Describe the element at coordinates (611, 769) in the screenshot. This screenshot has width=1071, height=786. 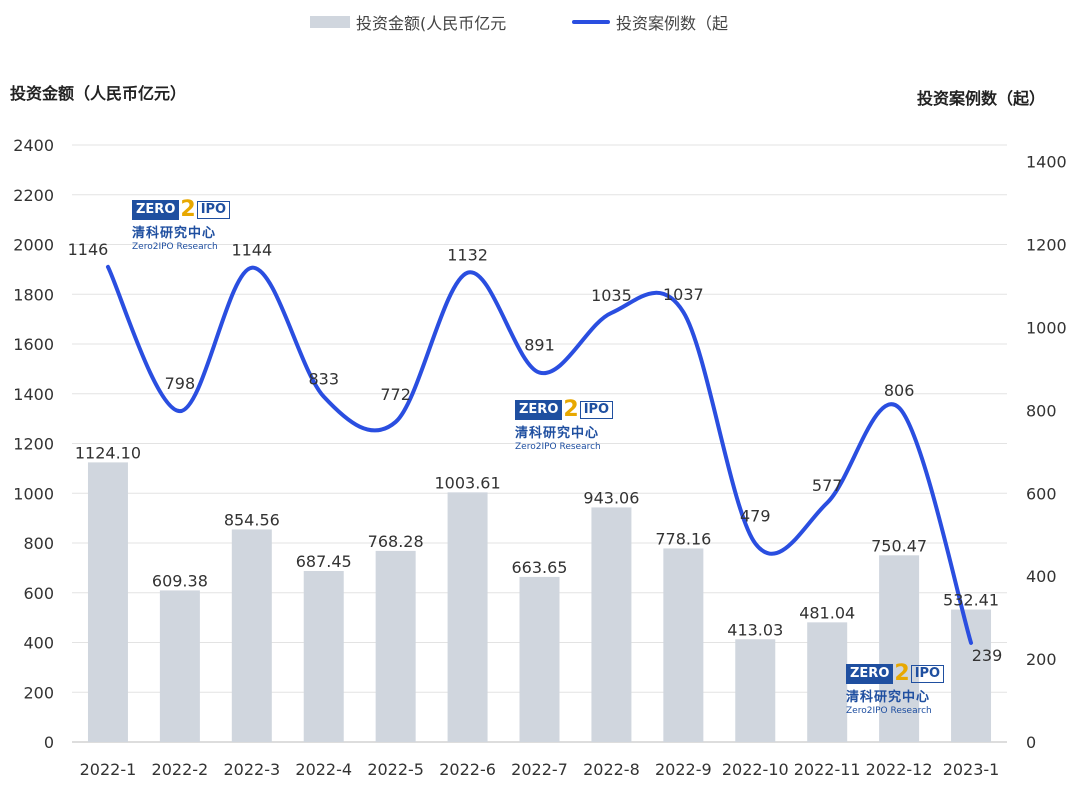
I see `x-tick-label: 2022-8` at that location.